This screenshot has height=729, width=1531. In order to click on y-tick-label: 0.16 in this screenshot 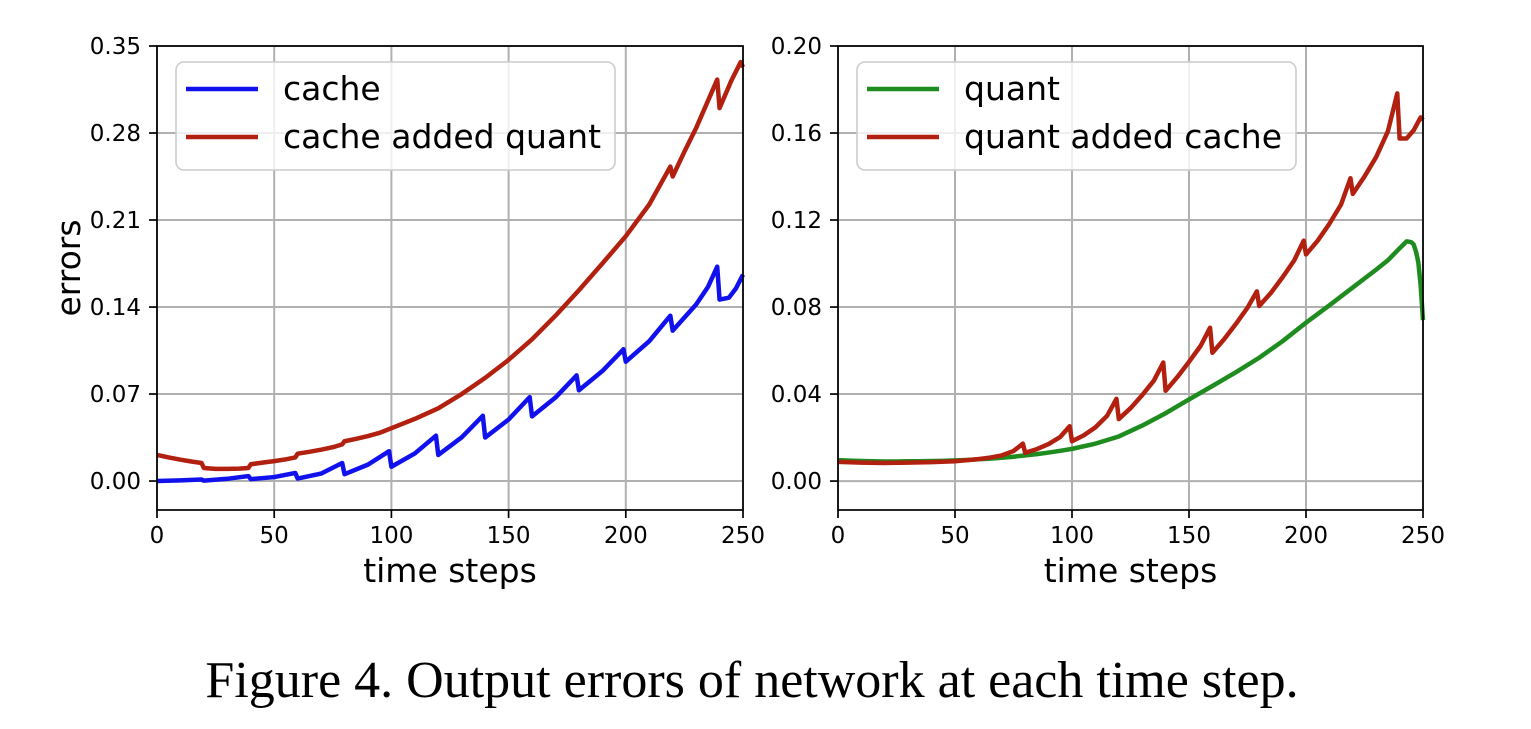, I will do `click(796, 134)`.